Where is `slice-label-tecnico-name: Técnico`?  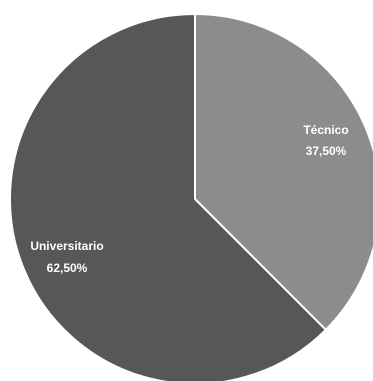 slice-label-tecnico-name: Técnico is located at coordinates (325, 130).